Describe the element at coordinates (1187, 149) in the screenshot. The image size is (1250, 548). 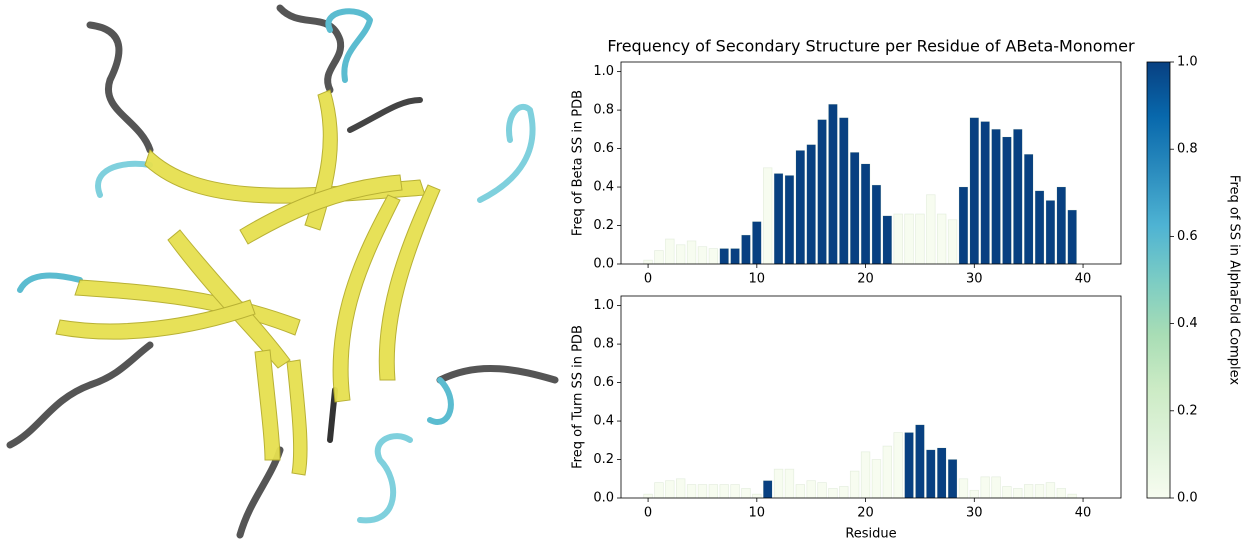
I see `colorbar-tick-label: 0.8` at that location.